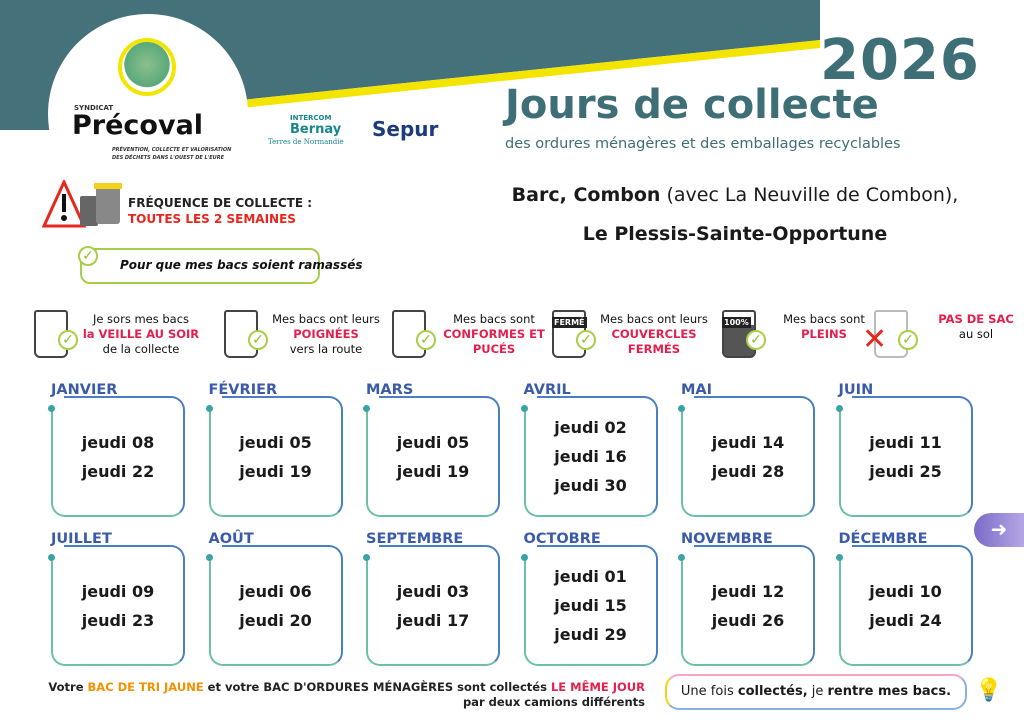  I want to click on month-title: MAI, so click(697, 390).